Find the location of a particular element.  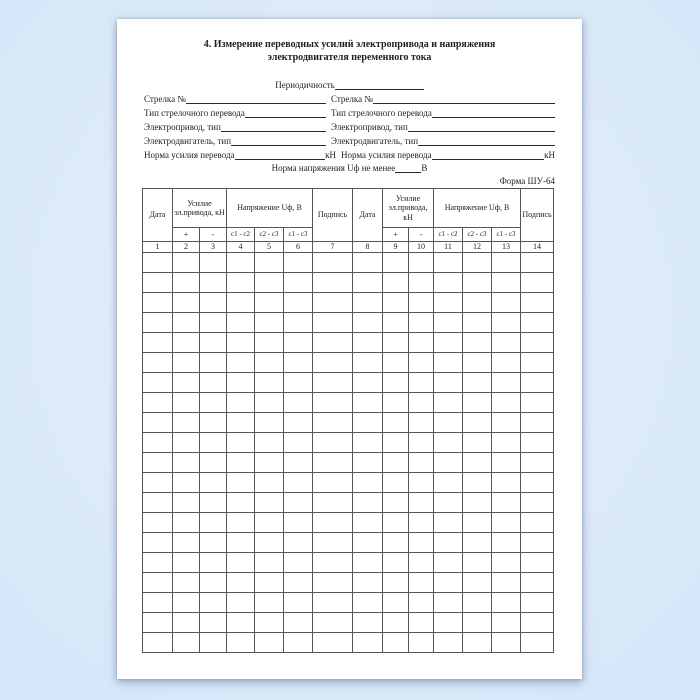

column-number-cell: 9 is located at coordinates (396, 247).